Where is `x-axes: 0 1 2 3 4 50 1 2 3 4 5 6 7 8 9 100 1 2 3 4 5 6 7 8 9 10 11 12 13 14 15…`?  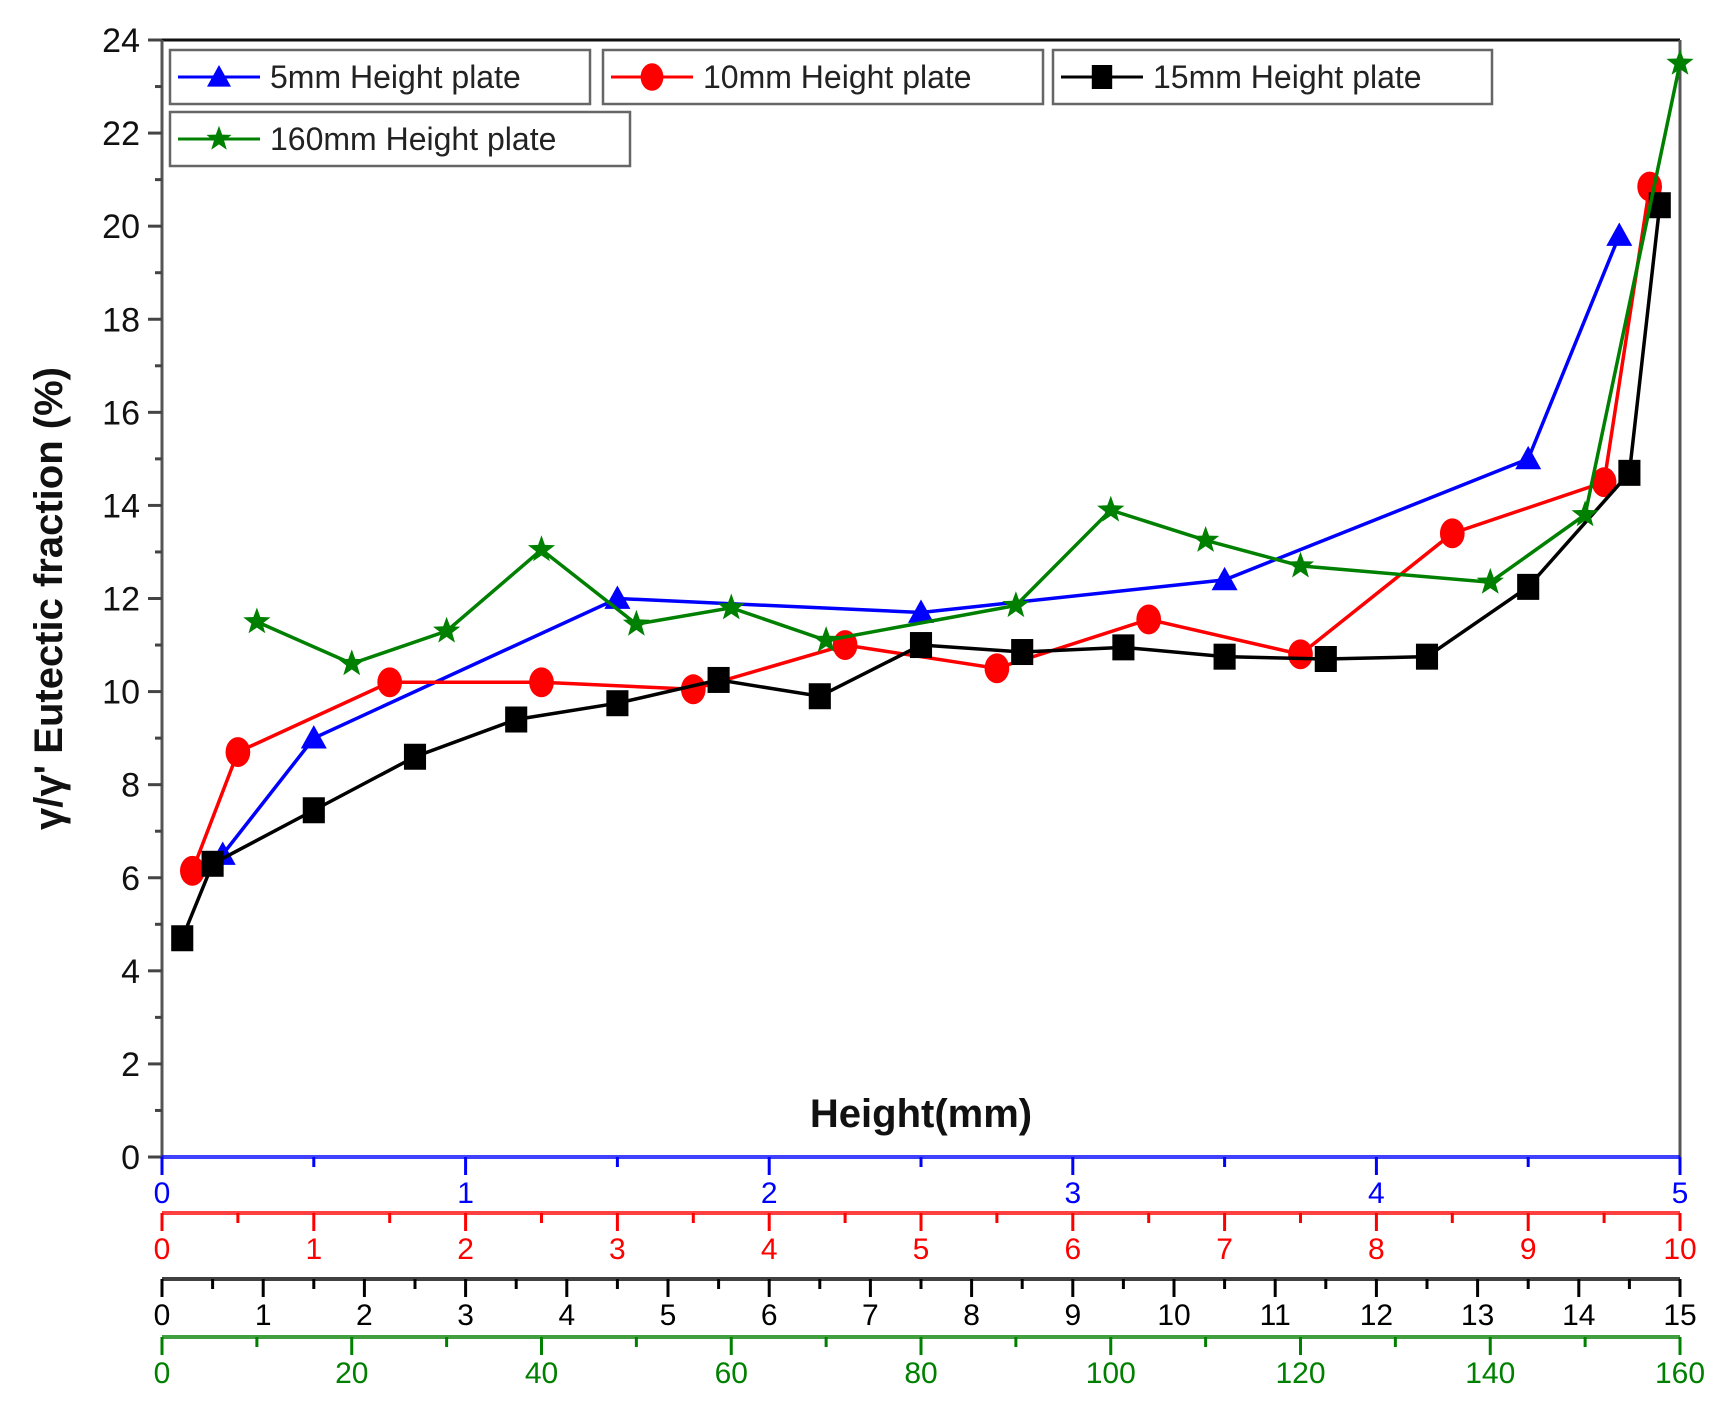 x-axes: 0 1 2 3 4 50 1 2 3 4 5 6 7 8 9 100 1 2 3 4 5 6 7 8 9 10 11 12 13 14 15… is located at coordinates (929, 1272).